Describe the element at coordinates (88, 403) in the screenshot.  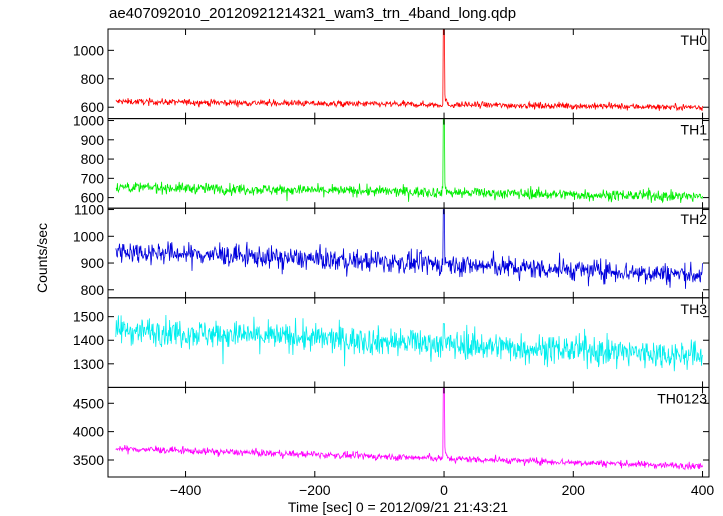
I see `y-tick-label: 4500` at that location.